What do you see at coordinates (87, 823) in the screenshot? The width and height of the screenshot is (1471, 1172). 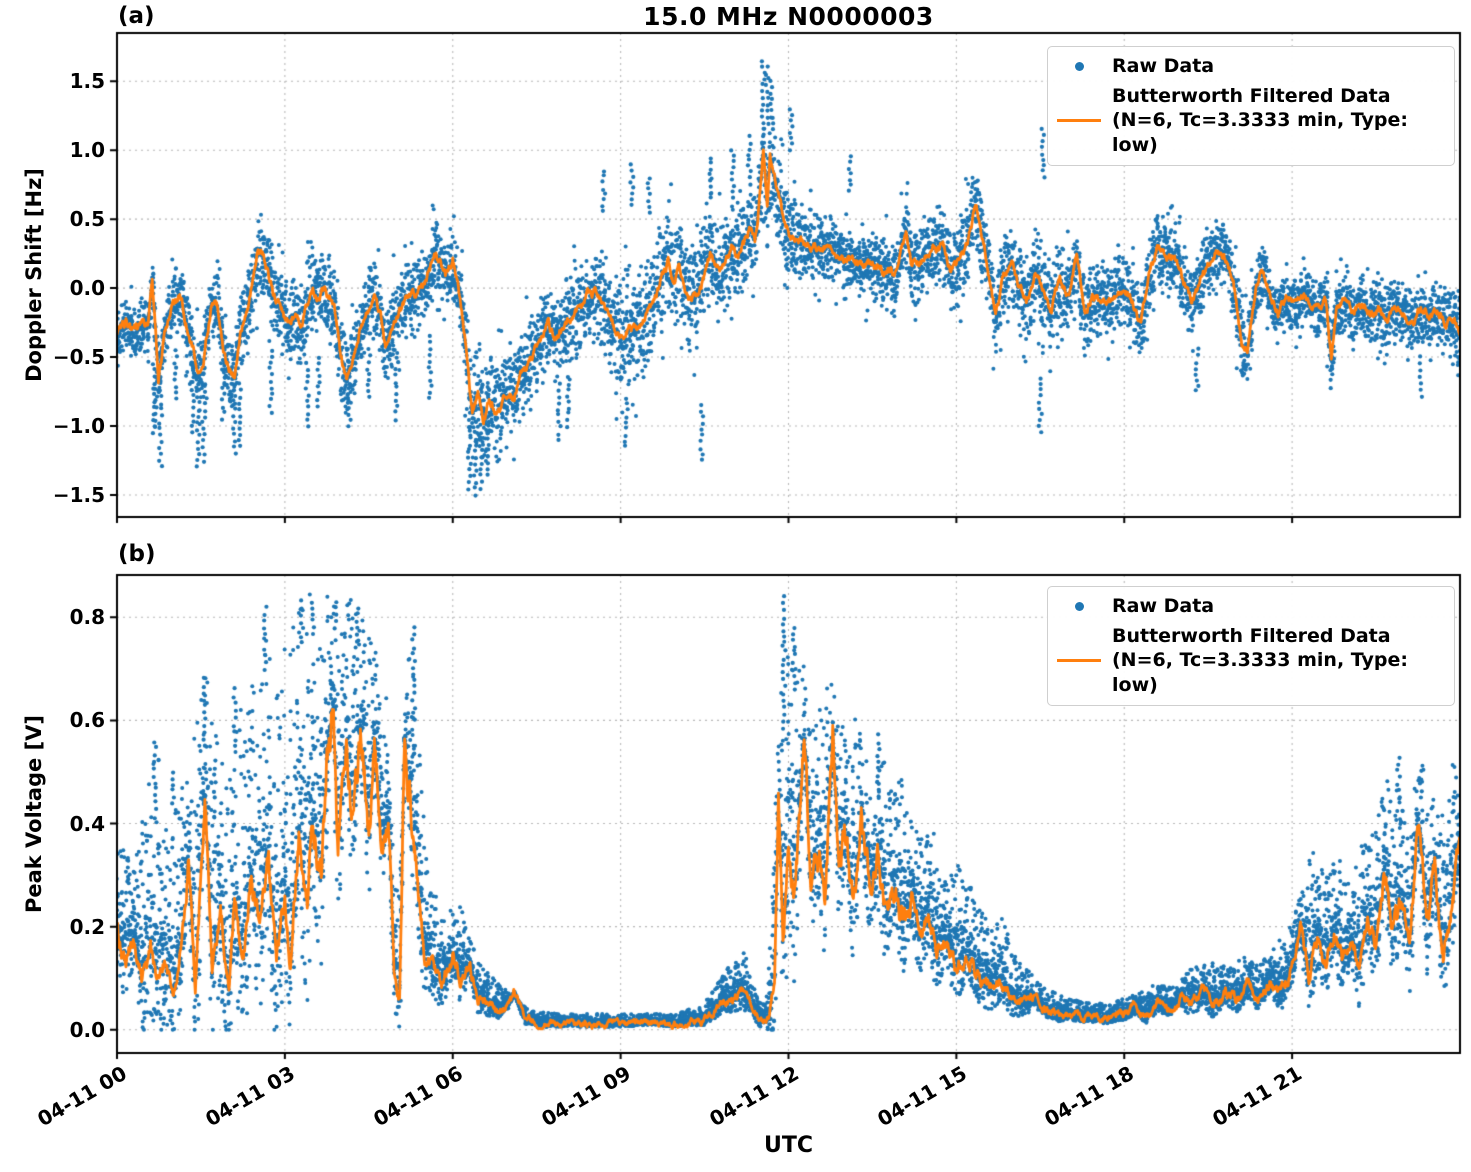 I see `y-tick-label: 0.4` at bounding box center [87, 823].